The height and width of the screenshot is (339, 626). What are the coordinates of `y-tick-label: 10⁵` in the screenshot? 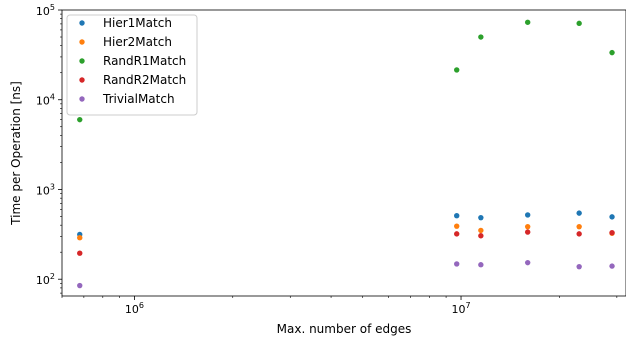 It's located at (45, 10).